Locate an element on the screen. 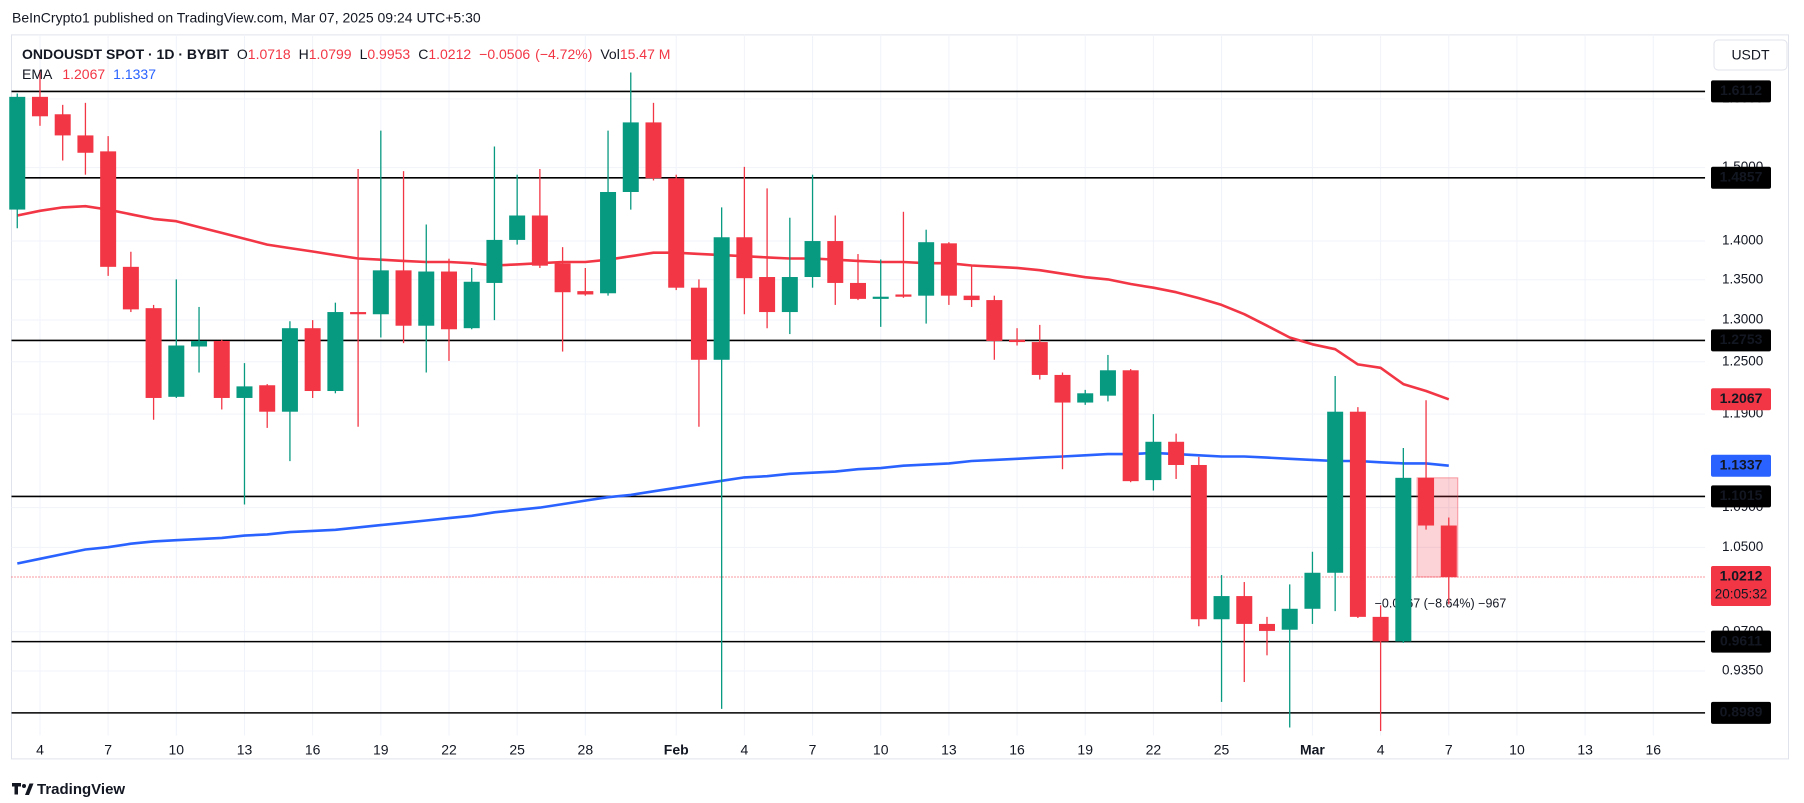  legend-key: H is located at coordinates (304, 54).